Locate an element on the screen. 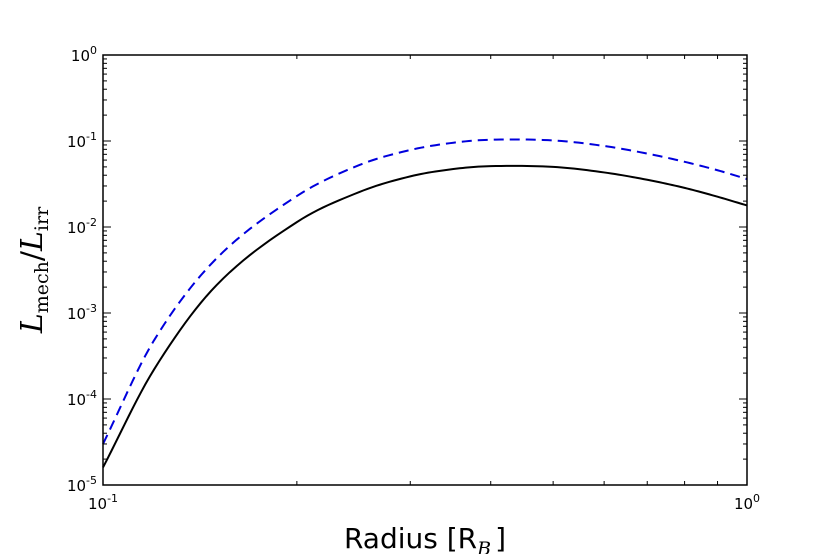  x-axis-label-text: Radius [R is located at coordinates (410, 538).